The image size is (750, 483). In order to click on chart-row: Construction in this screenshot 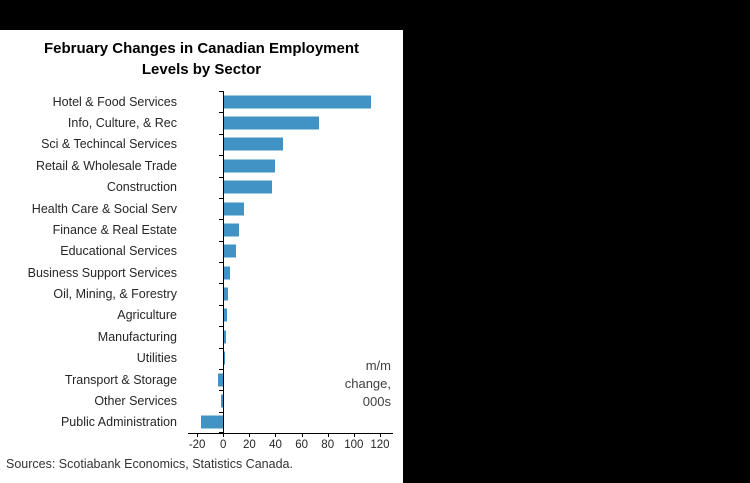, I will do `click(201, 187)`.